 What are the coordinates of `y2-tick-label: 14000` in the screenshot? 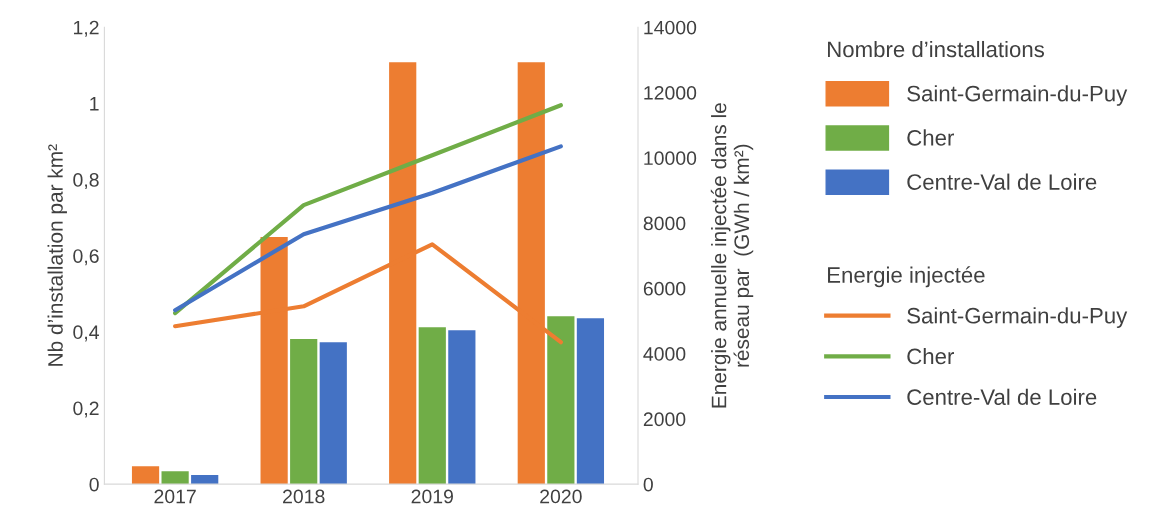 It's located at (670, 27).